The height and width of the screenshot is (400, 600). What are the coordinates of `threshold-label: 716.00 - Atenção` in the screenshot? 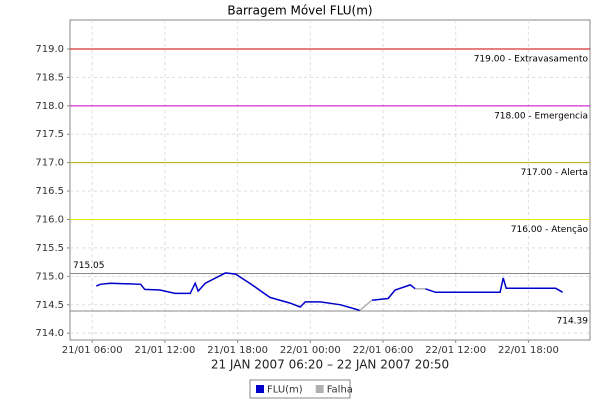 It's located at (550, 230).